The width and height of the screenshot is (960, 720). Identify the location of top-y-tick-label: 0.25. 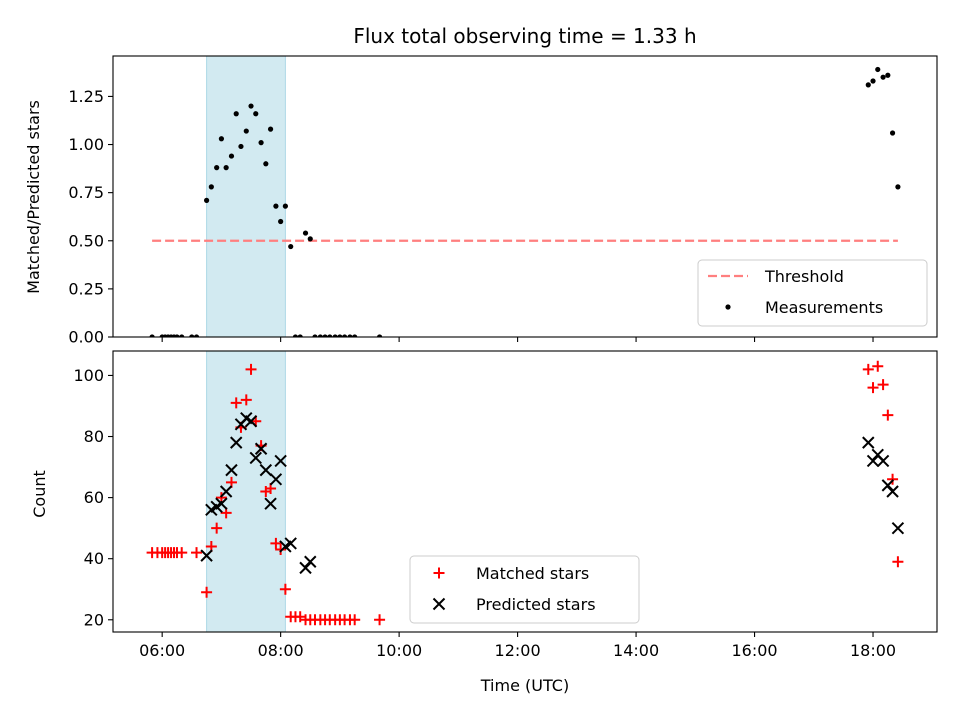
(86, 288).